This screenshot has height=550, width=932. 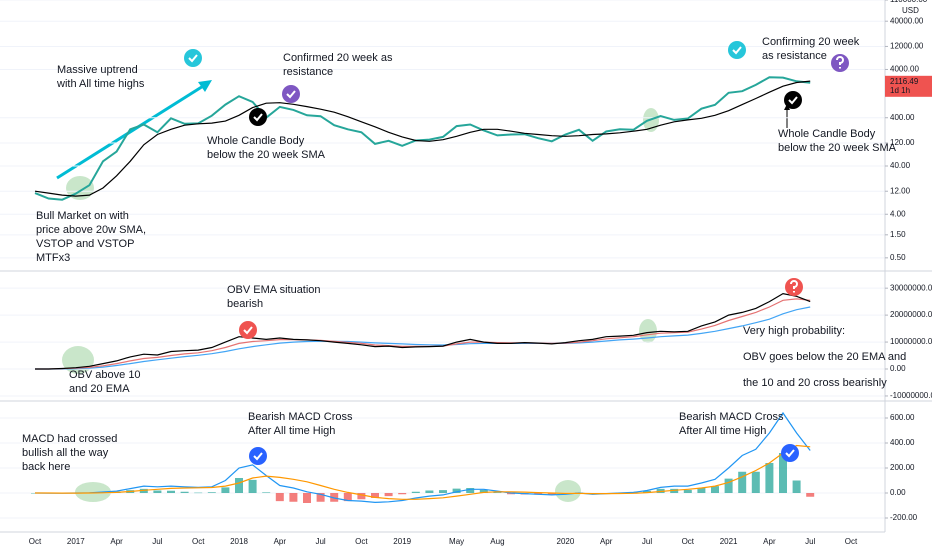 What do you see at coordinates (794, 331) in the screenshot?
I see `annotation: Very high probability:` at bounding box center [794, 331].